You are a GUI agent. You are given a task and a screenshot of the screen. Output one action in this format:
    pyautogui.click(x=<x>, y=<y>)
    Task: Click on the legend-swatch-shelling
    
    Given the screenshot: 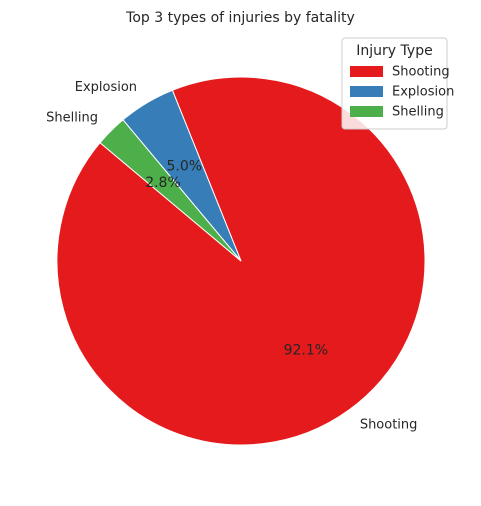 What is the action you would take?
    pyautogui.click(x=366, y=111)
    